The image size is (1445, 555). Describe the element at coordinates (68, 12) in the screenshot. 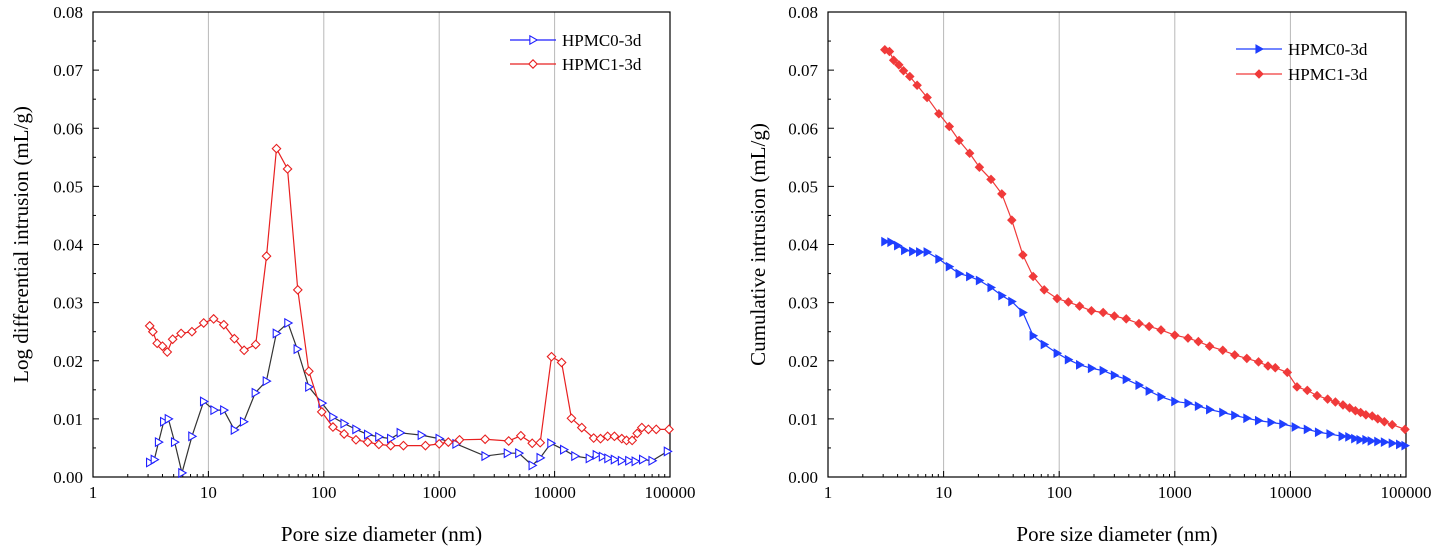

I see `y-tick-label: 0.08` at that location.